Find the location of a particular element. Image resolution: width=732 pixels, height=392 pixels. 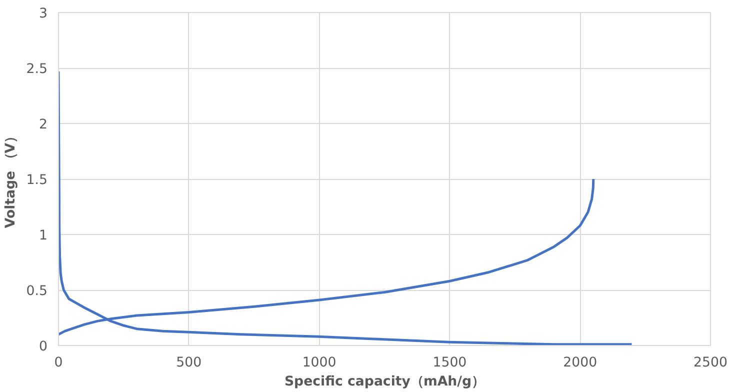

y-tick-label: 3 is located at coordinates (43, 14).